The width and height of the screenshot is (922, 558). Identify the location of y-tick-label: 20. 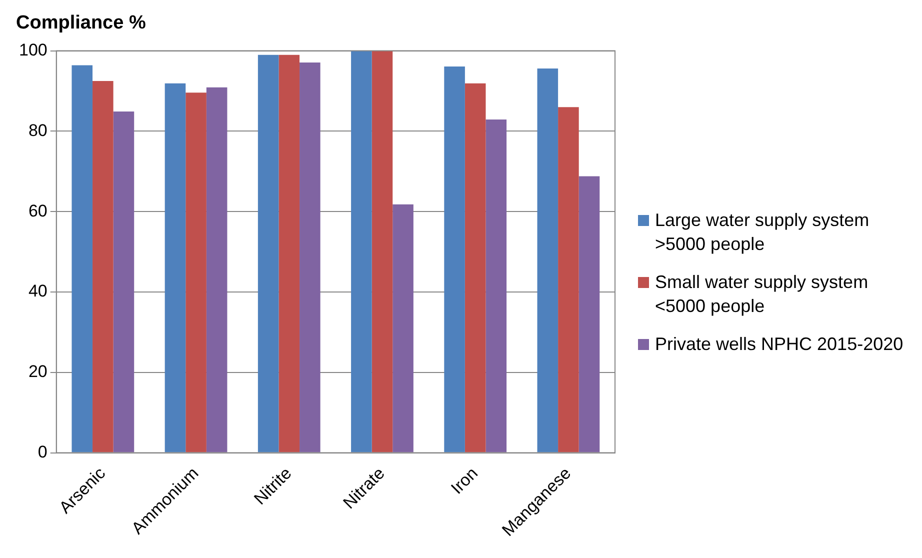
(38, 372).